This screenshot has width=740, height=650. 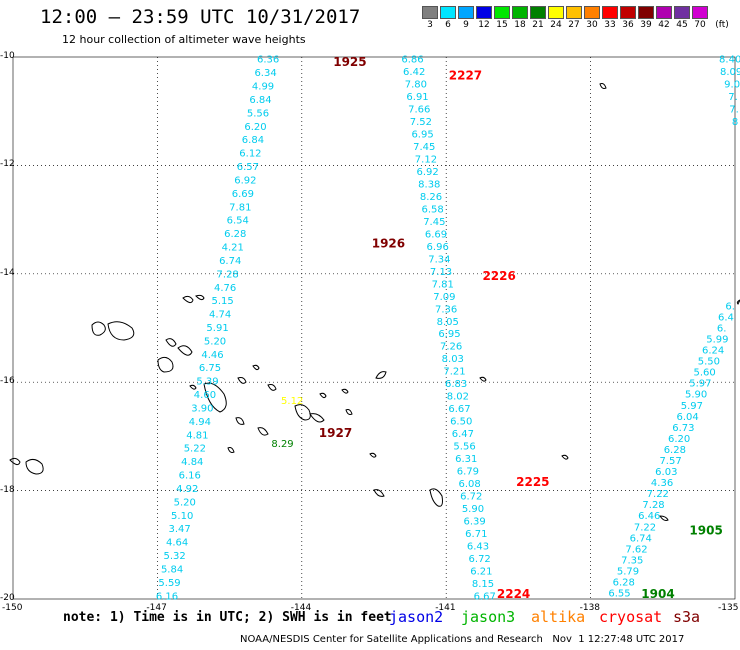 I want to click on legend-label: 45, so click(x=682, y=25).